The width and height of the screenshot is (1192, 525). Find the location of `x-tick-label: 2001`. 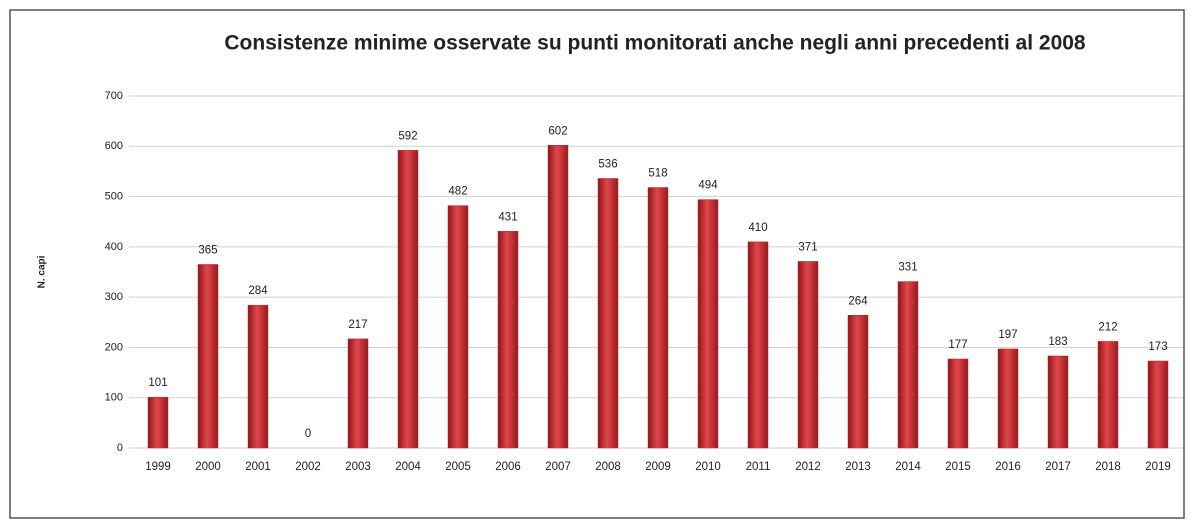

x-tick-label: 2001 is located at coordinates (258, 467).